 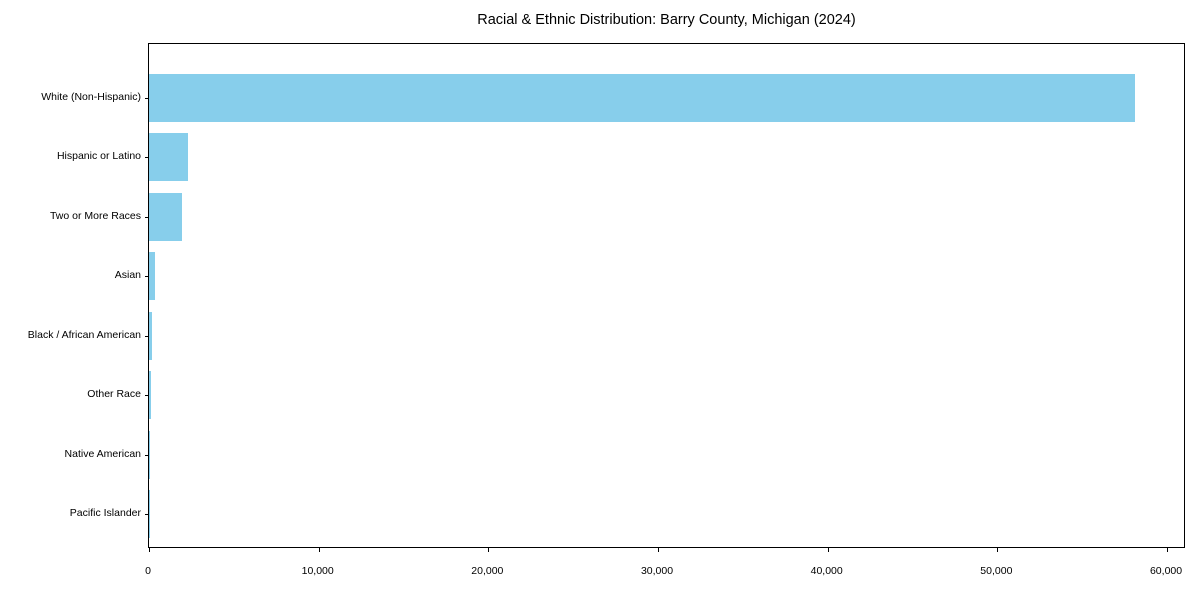 What do you see at coordinates (91, 97) in the screenshot?
I see `y-tick-label-white-non-hispanic: White (Non-Hispanic)` at bounding box center [91, 97].